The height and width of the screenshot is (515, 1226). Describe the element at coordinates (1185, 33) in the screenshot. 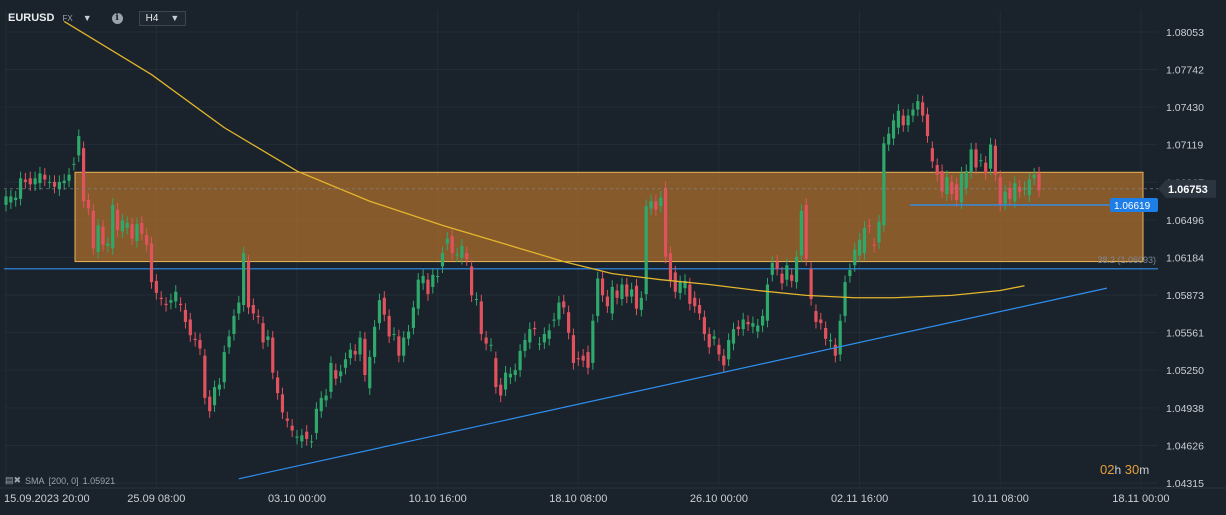

I see `y-tick-label: 1.08053` at that location.